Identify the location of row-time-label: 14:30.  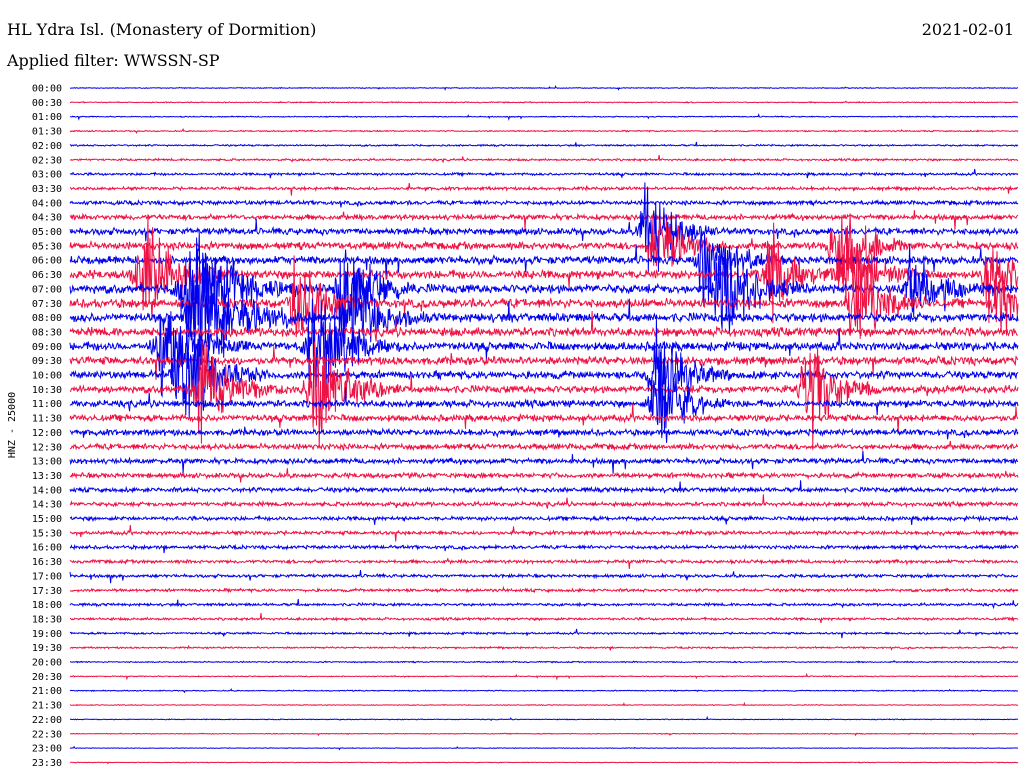
(47, 505).